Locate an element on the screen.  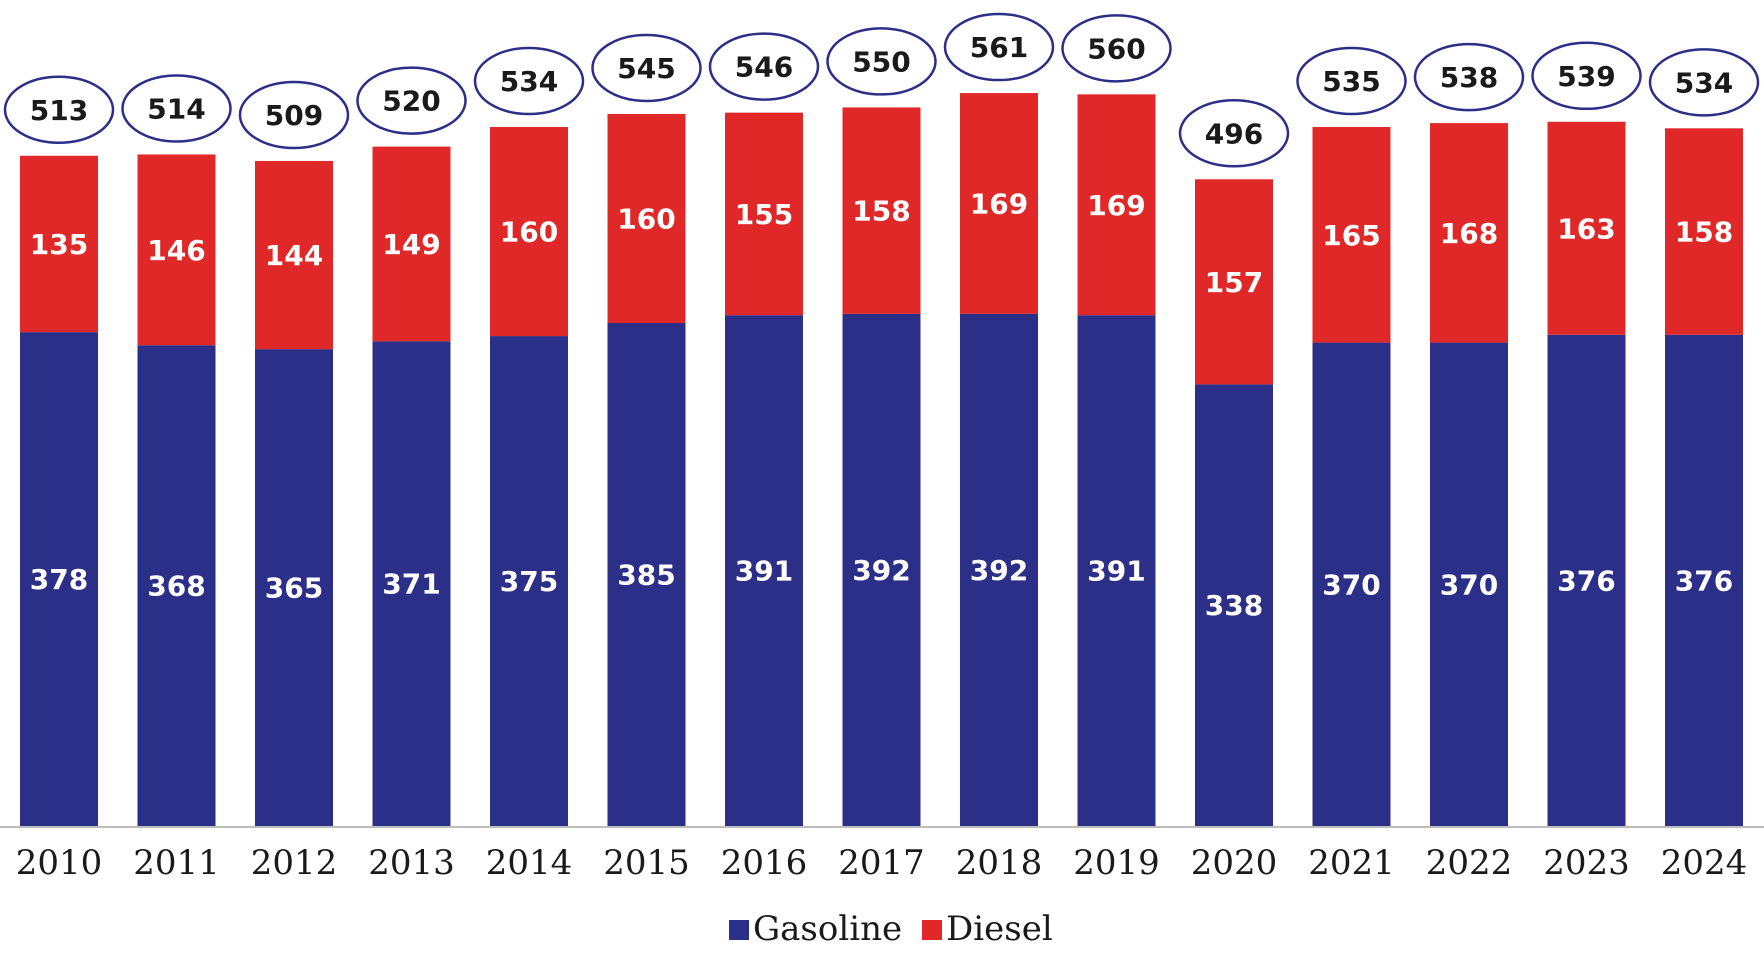
bar-gasoline-2010 is located at coordinates (59, 579).